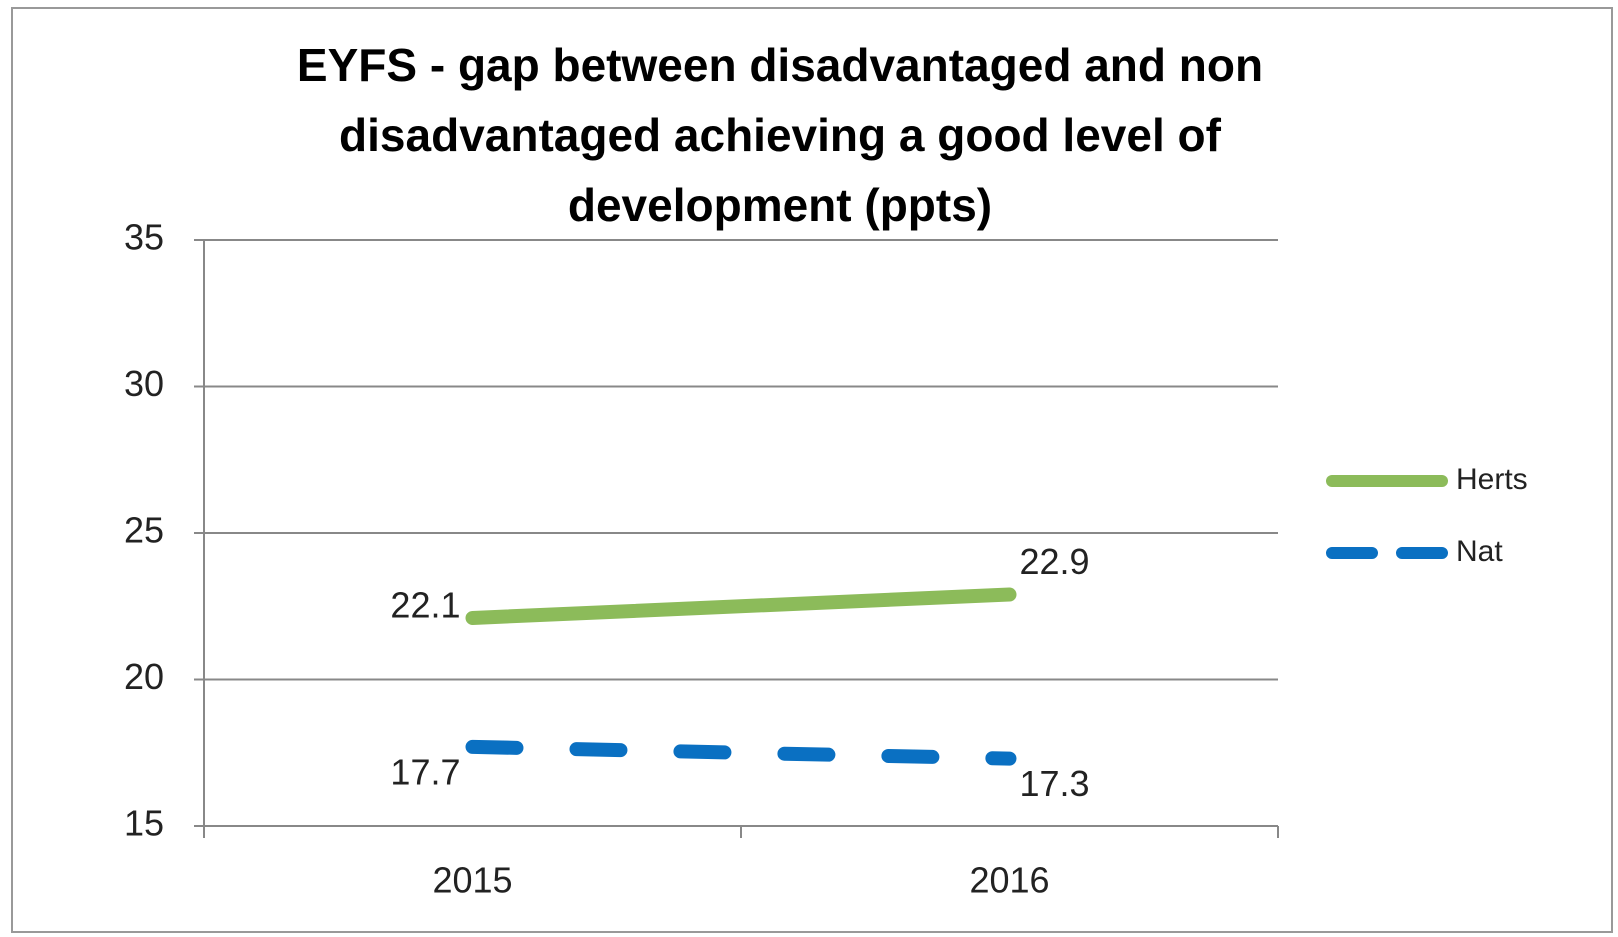 The width and height of the screenshot is (1618, 937). What do you see at coordinates (1492, 479) in the screenshot?
I see `legend-label: Herts` at bounding box center [1492, 479].